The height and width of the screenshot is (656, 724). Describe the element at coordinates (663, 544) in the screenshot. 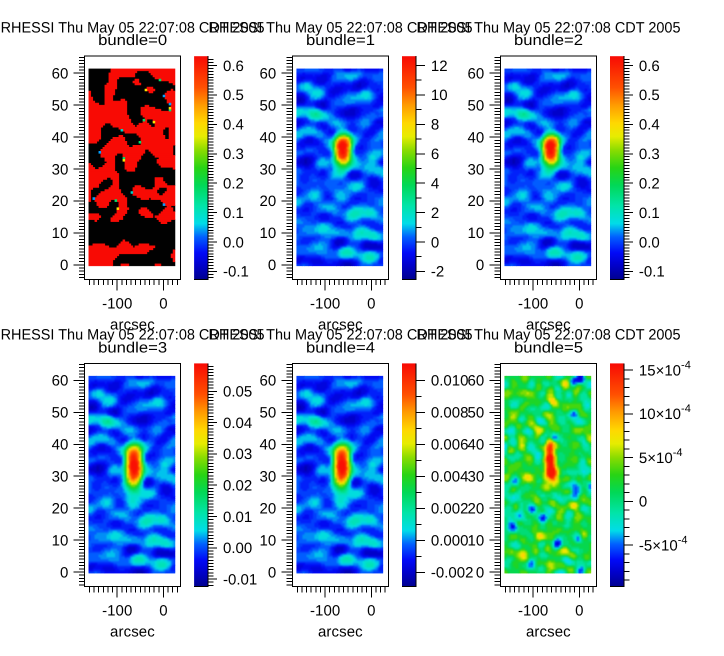

I see `svg-text: -5×10⁻⁴` at that location.